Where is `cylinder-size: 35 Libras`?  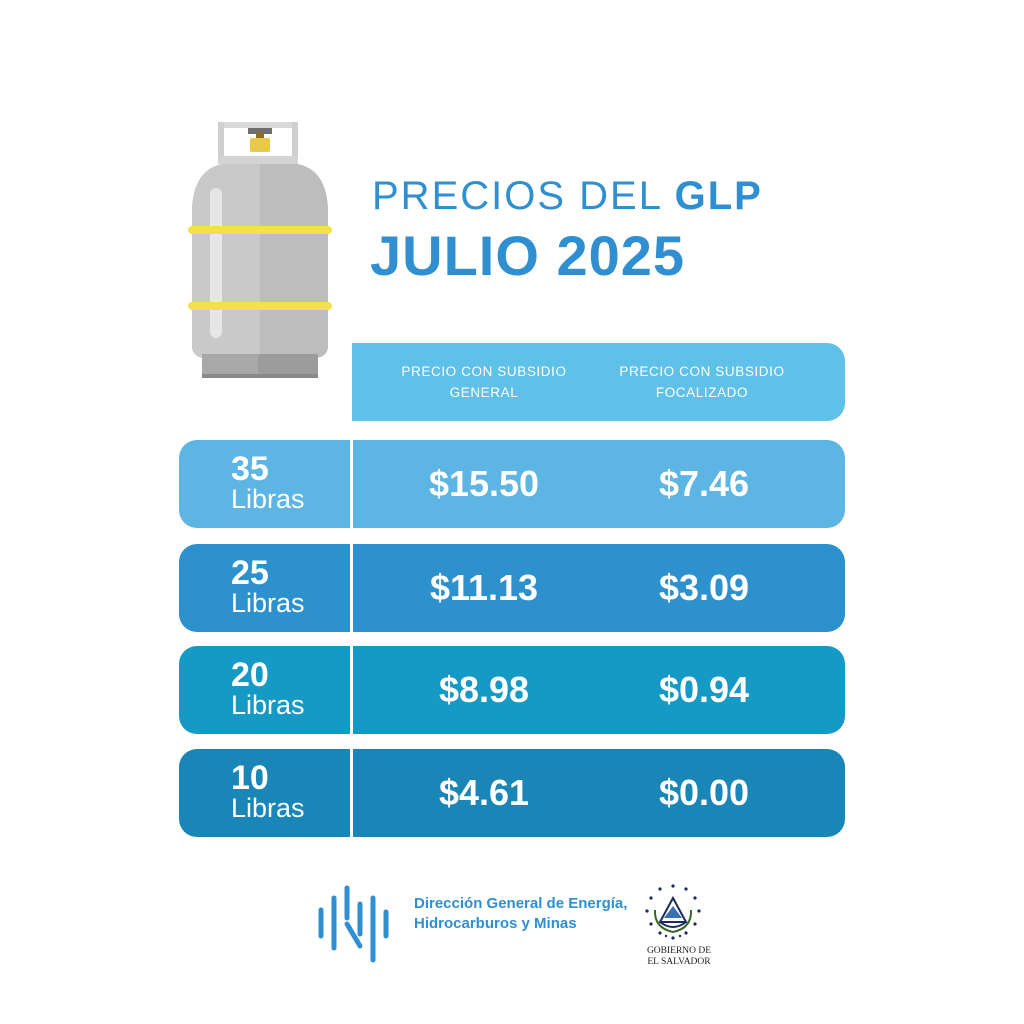
cylinder-size: 35 Libras is located at coordinates (264, 482).